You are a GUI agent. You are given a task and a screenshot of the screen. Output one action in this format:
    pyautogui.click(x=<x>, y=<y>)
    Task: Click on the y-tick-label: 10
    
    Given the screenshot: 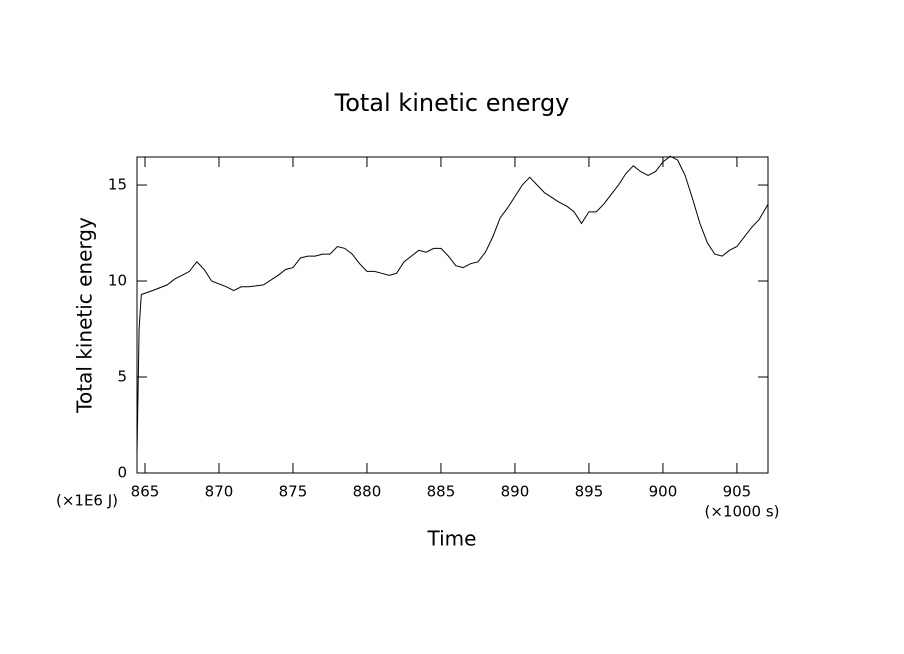 What is the action you would take?
    pyautogui.click(x=117, y=281)
    